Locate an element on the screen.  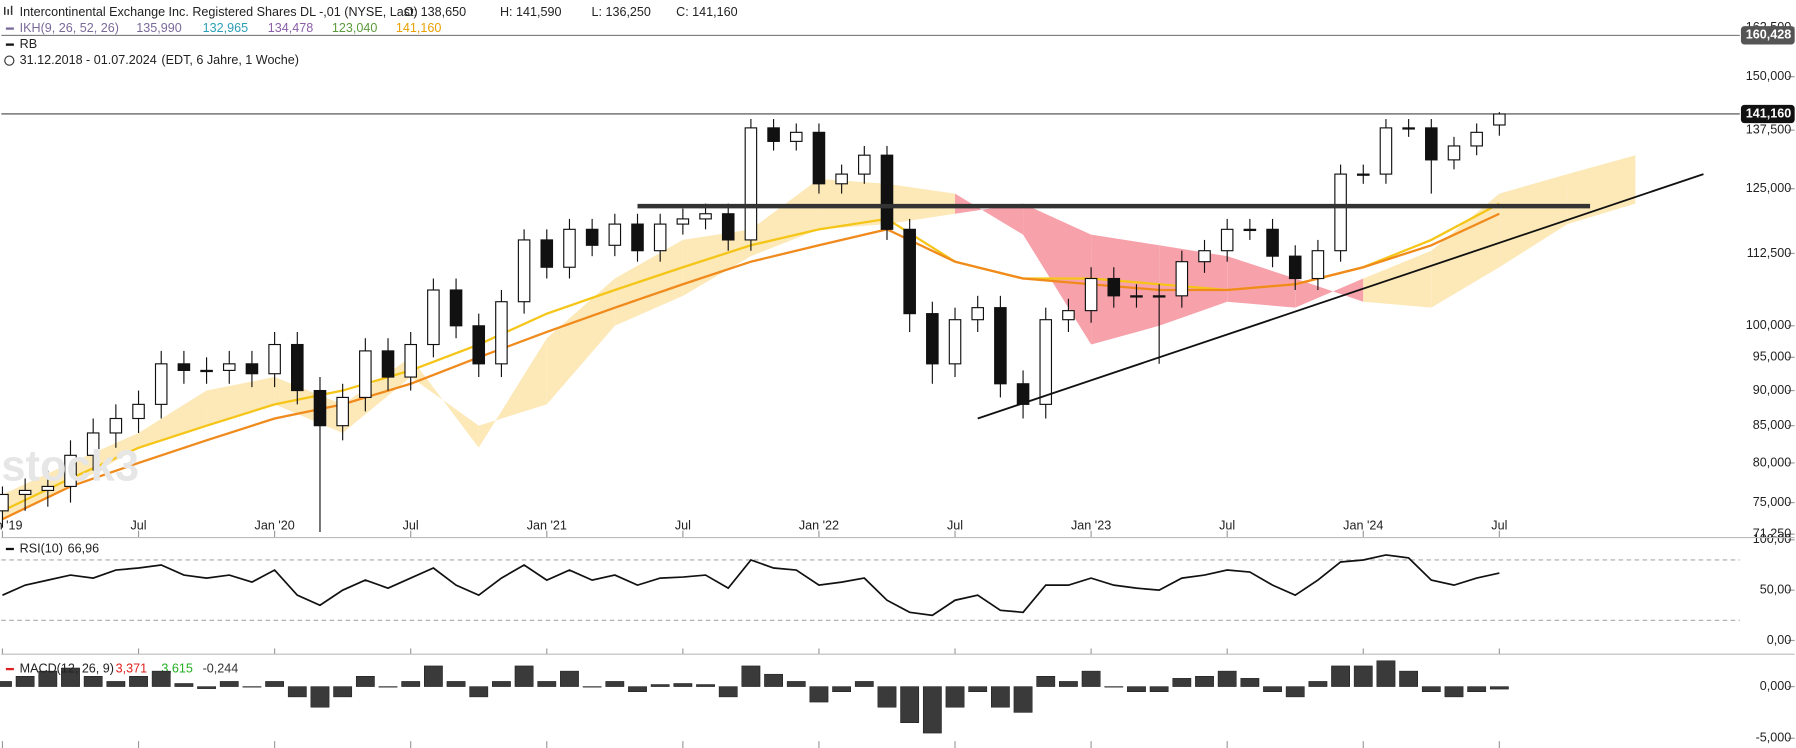
ikh-label: IKH(9, 26, 52, 26) is located at coordinates (69, 28).